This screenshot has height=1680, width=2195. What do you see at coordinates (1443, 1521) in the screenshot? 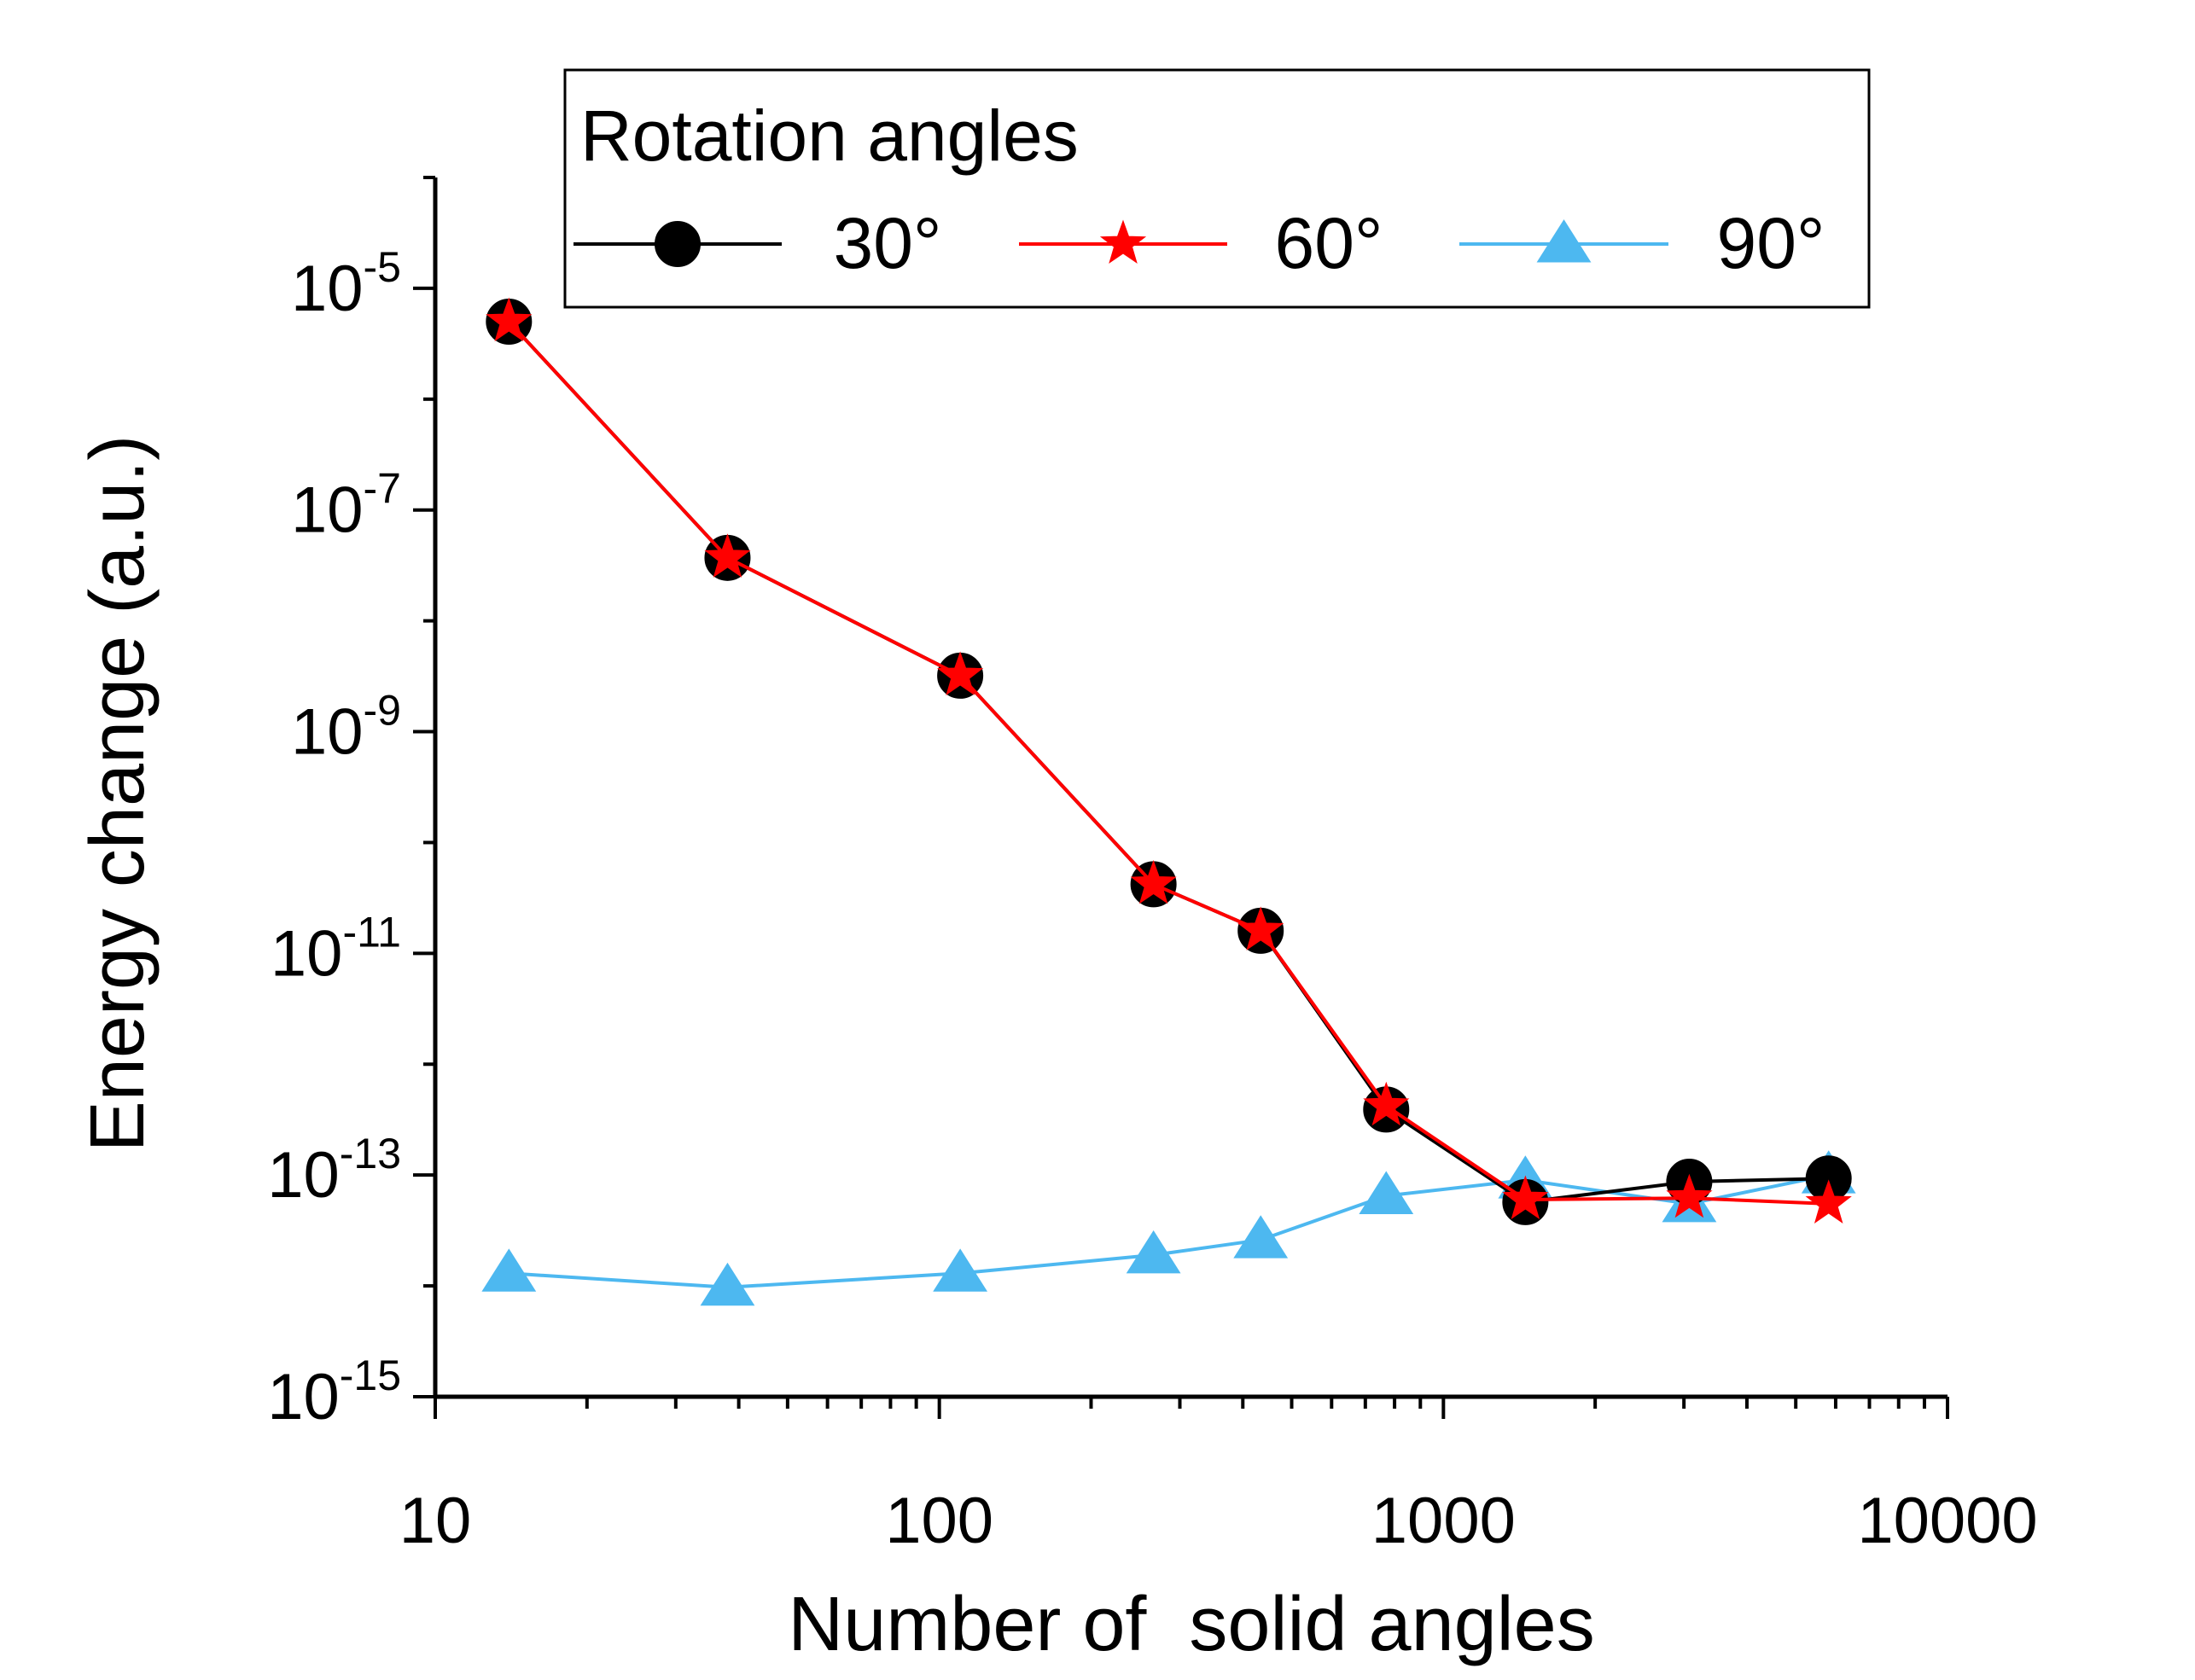
I see `x-tick-label: 1000` at bounding box center [1443, 1521].